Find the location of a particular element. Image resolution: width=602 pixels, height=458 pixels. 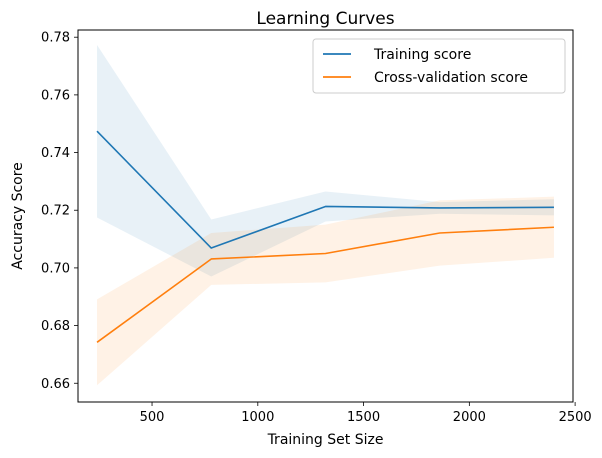

y-axis-label: Accuracy Score is located at coordinates (18, 216).